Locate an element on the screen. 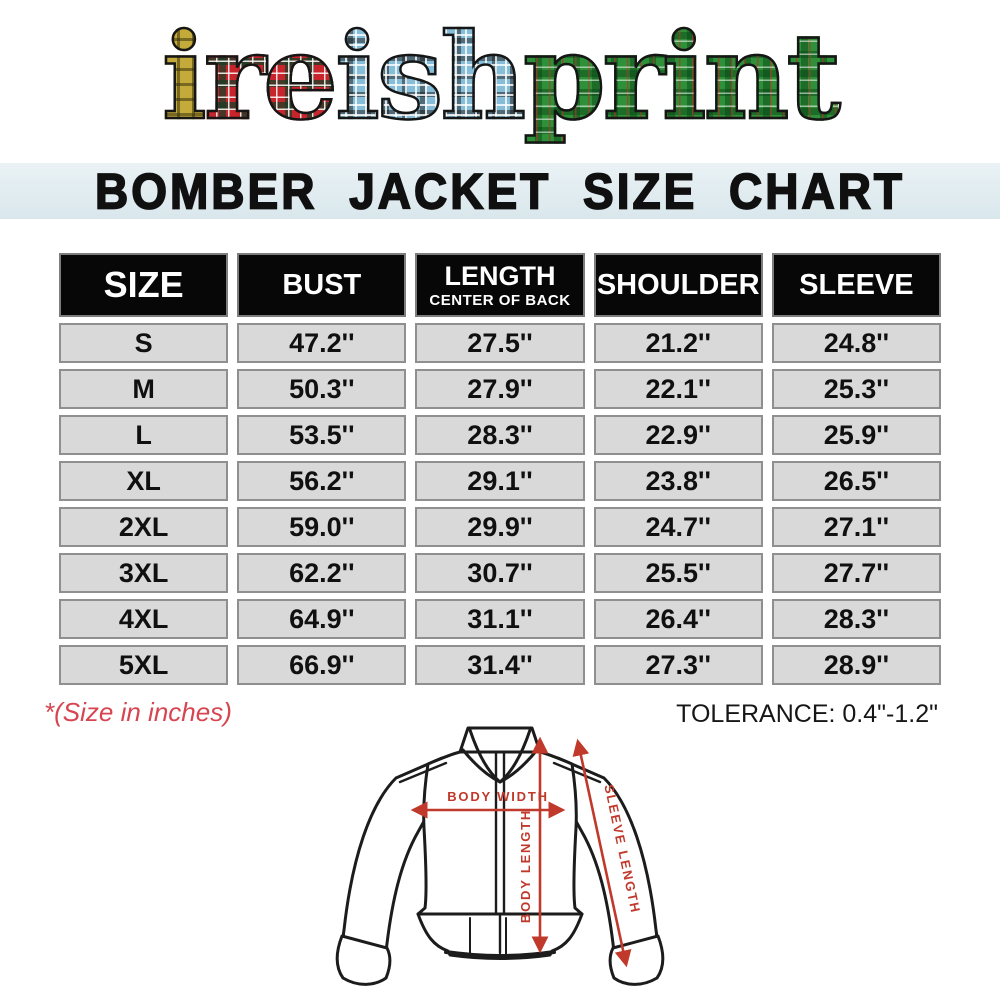 This screenshot has height=1000, width=1000. cell-bust: 66.9'' is located at coordinates (322, 665).